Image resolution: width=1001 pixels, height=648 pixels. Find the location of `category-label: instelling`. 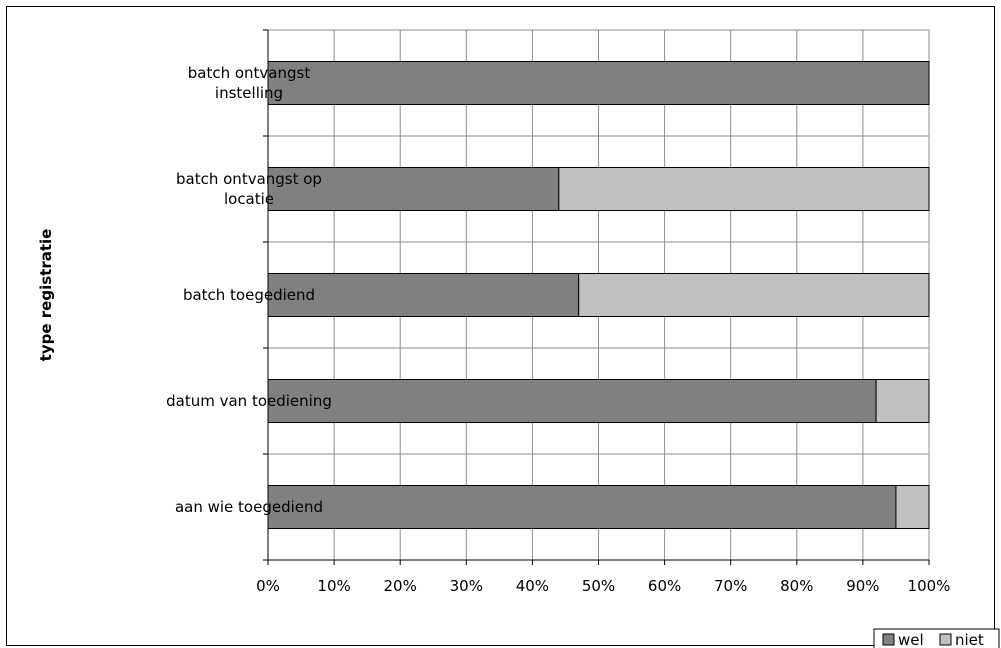

category-label: instelling is located at coordinates (249, 93).